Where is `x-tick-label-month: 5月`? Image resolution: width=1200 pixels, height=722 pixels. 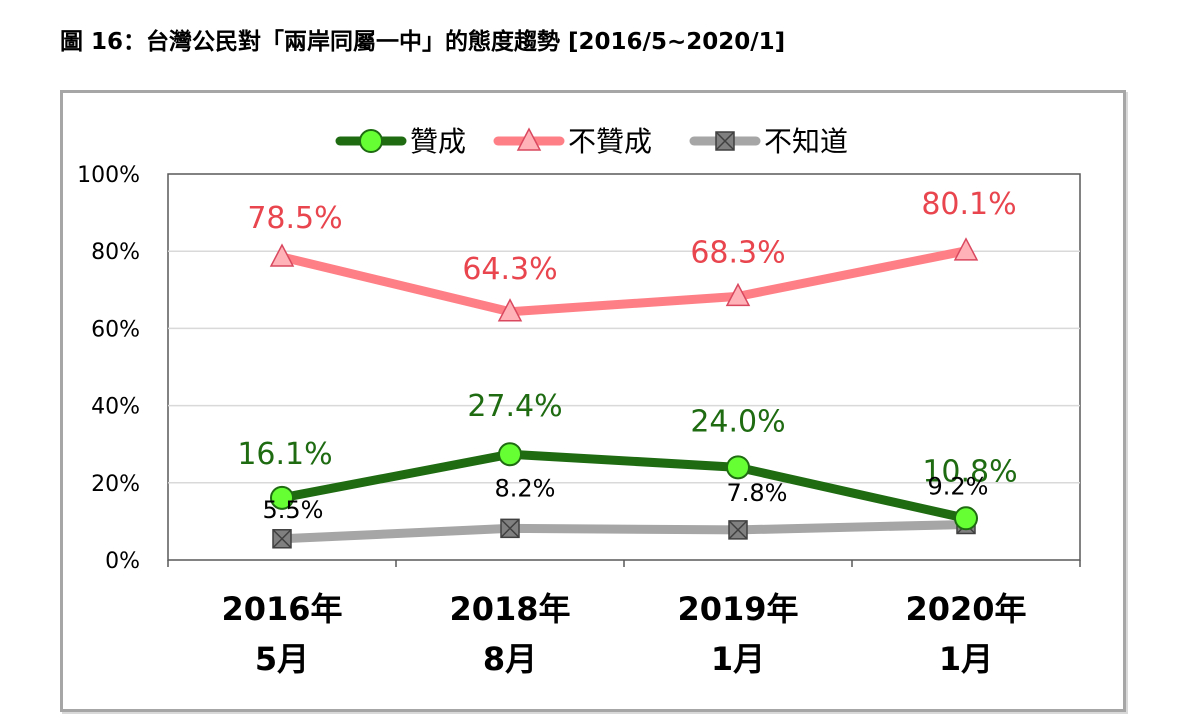 x-tick-label-month: 5月 is located at coordinates (282, 659).